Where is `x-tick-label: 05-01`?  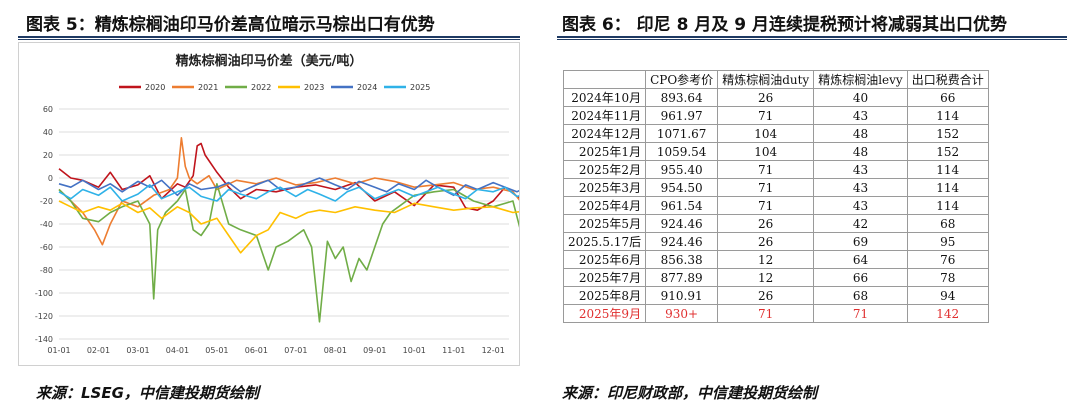 x-tick-label: 05-01 is located at coordinates (216, 350).